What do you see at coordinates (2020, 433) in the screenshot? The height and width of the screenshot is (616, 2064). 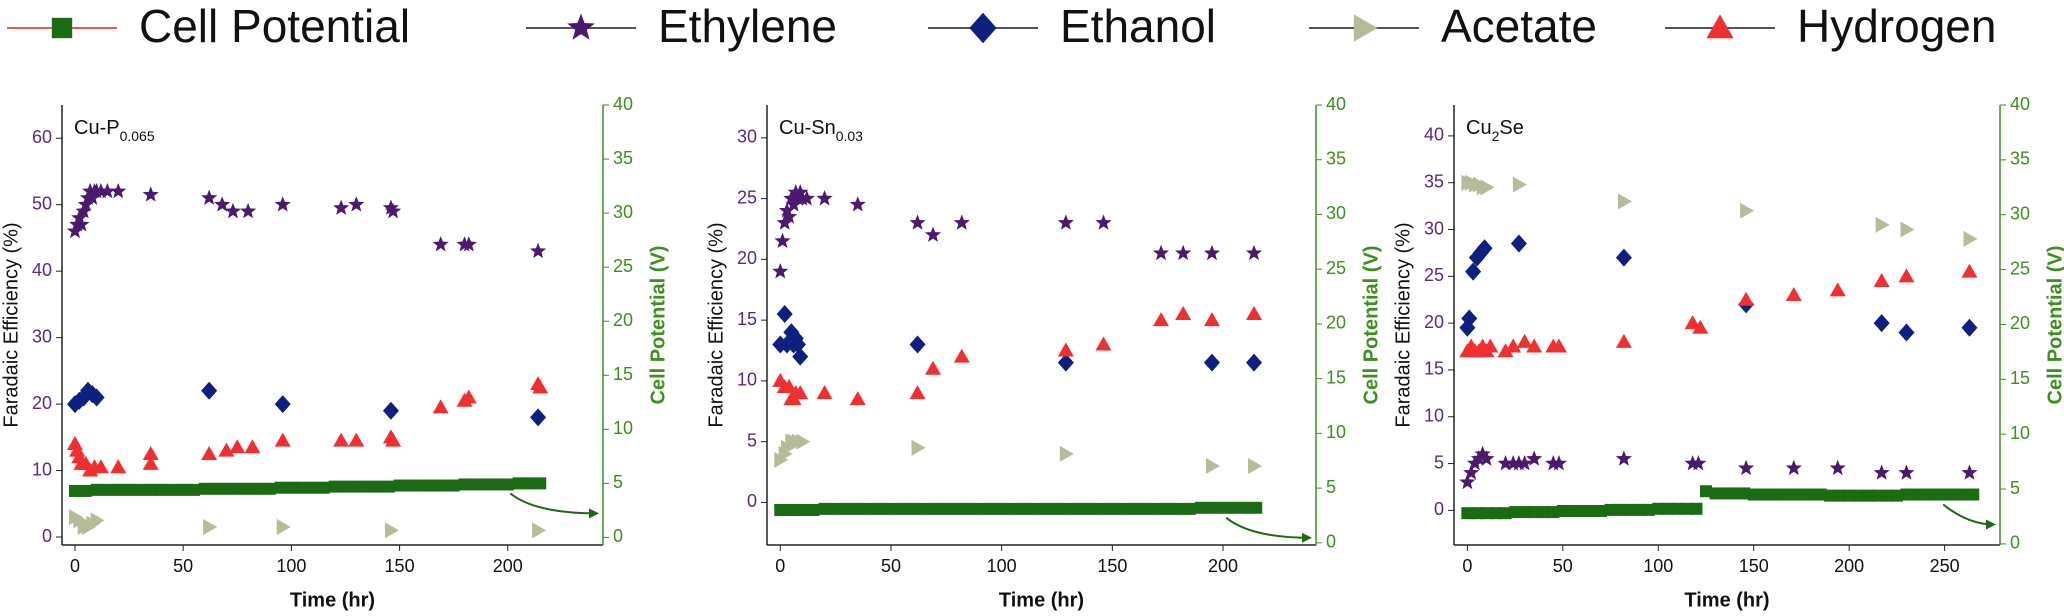 I see `y2-tick-label: 10` at bounding box center [2020, 433].